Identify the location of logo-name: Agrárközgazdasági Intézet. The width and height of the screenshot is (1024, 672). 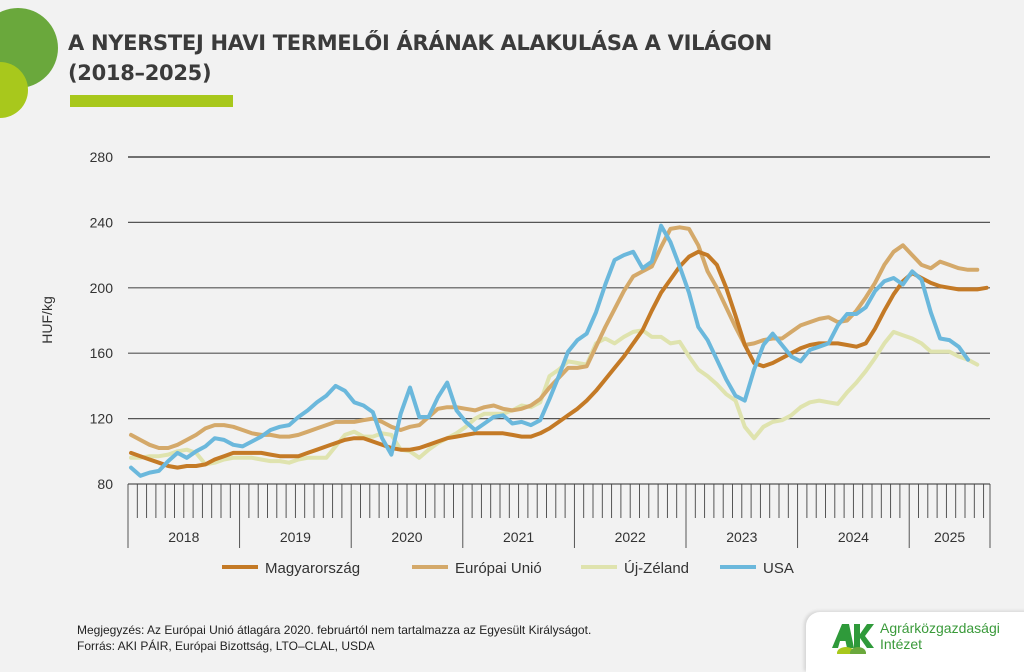
(940, 636).